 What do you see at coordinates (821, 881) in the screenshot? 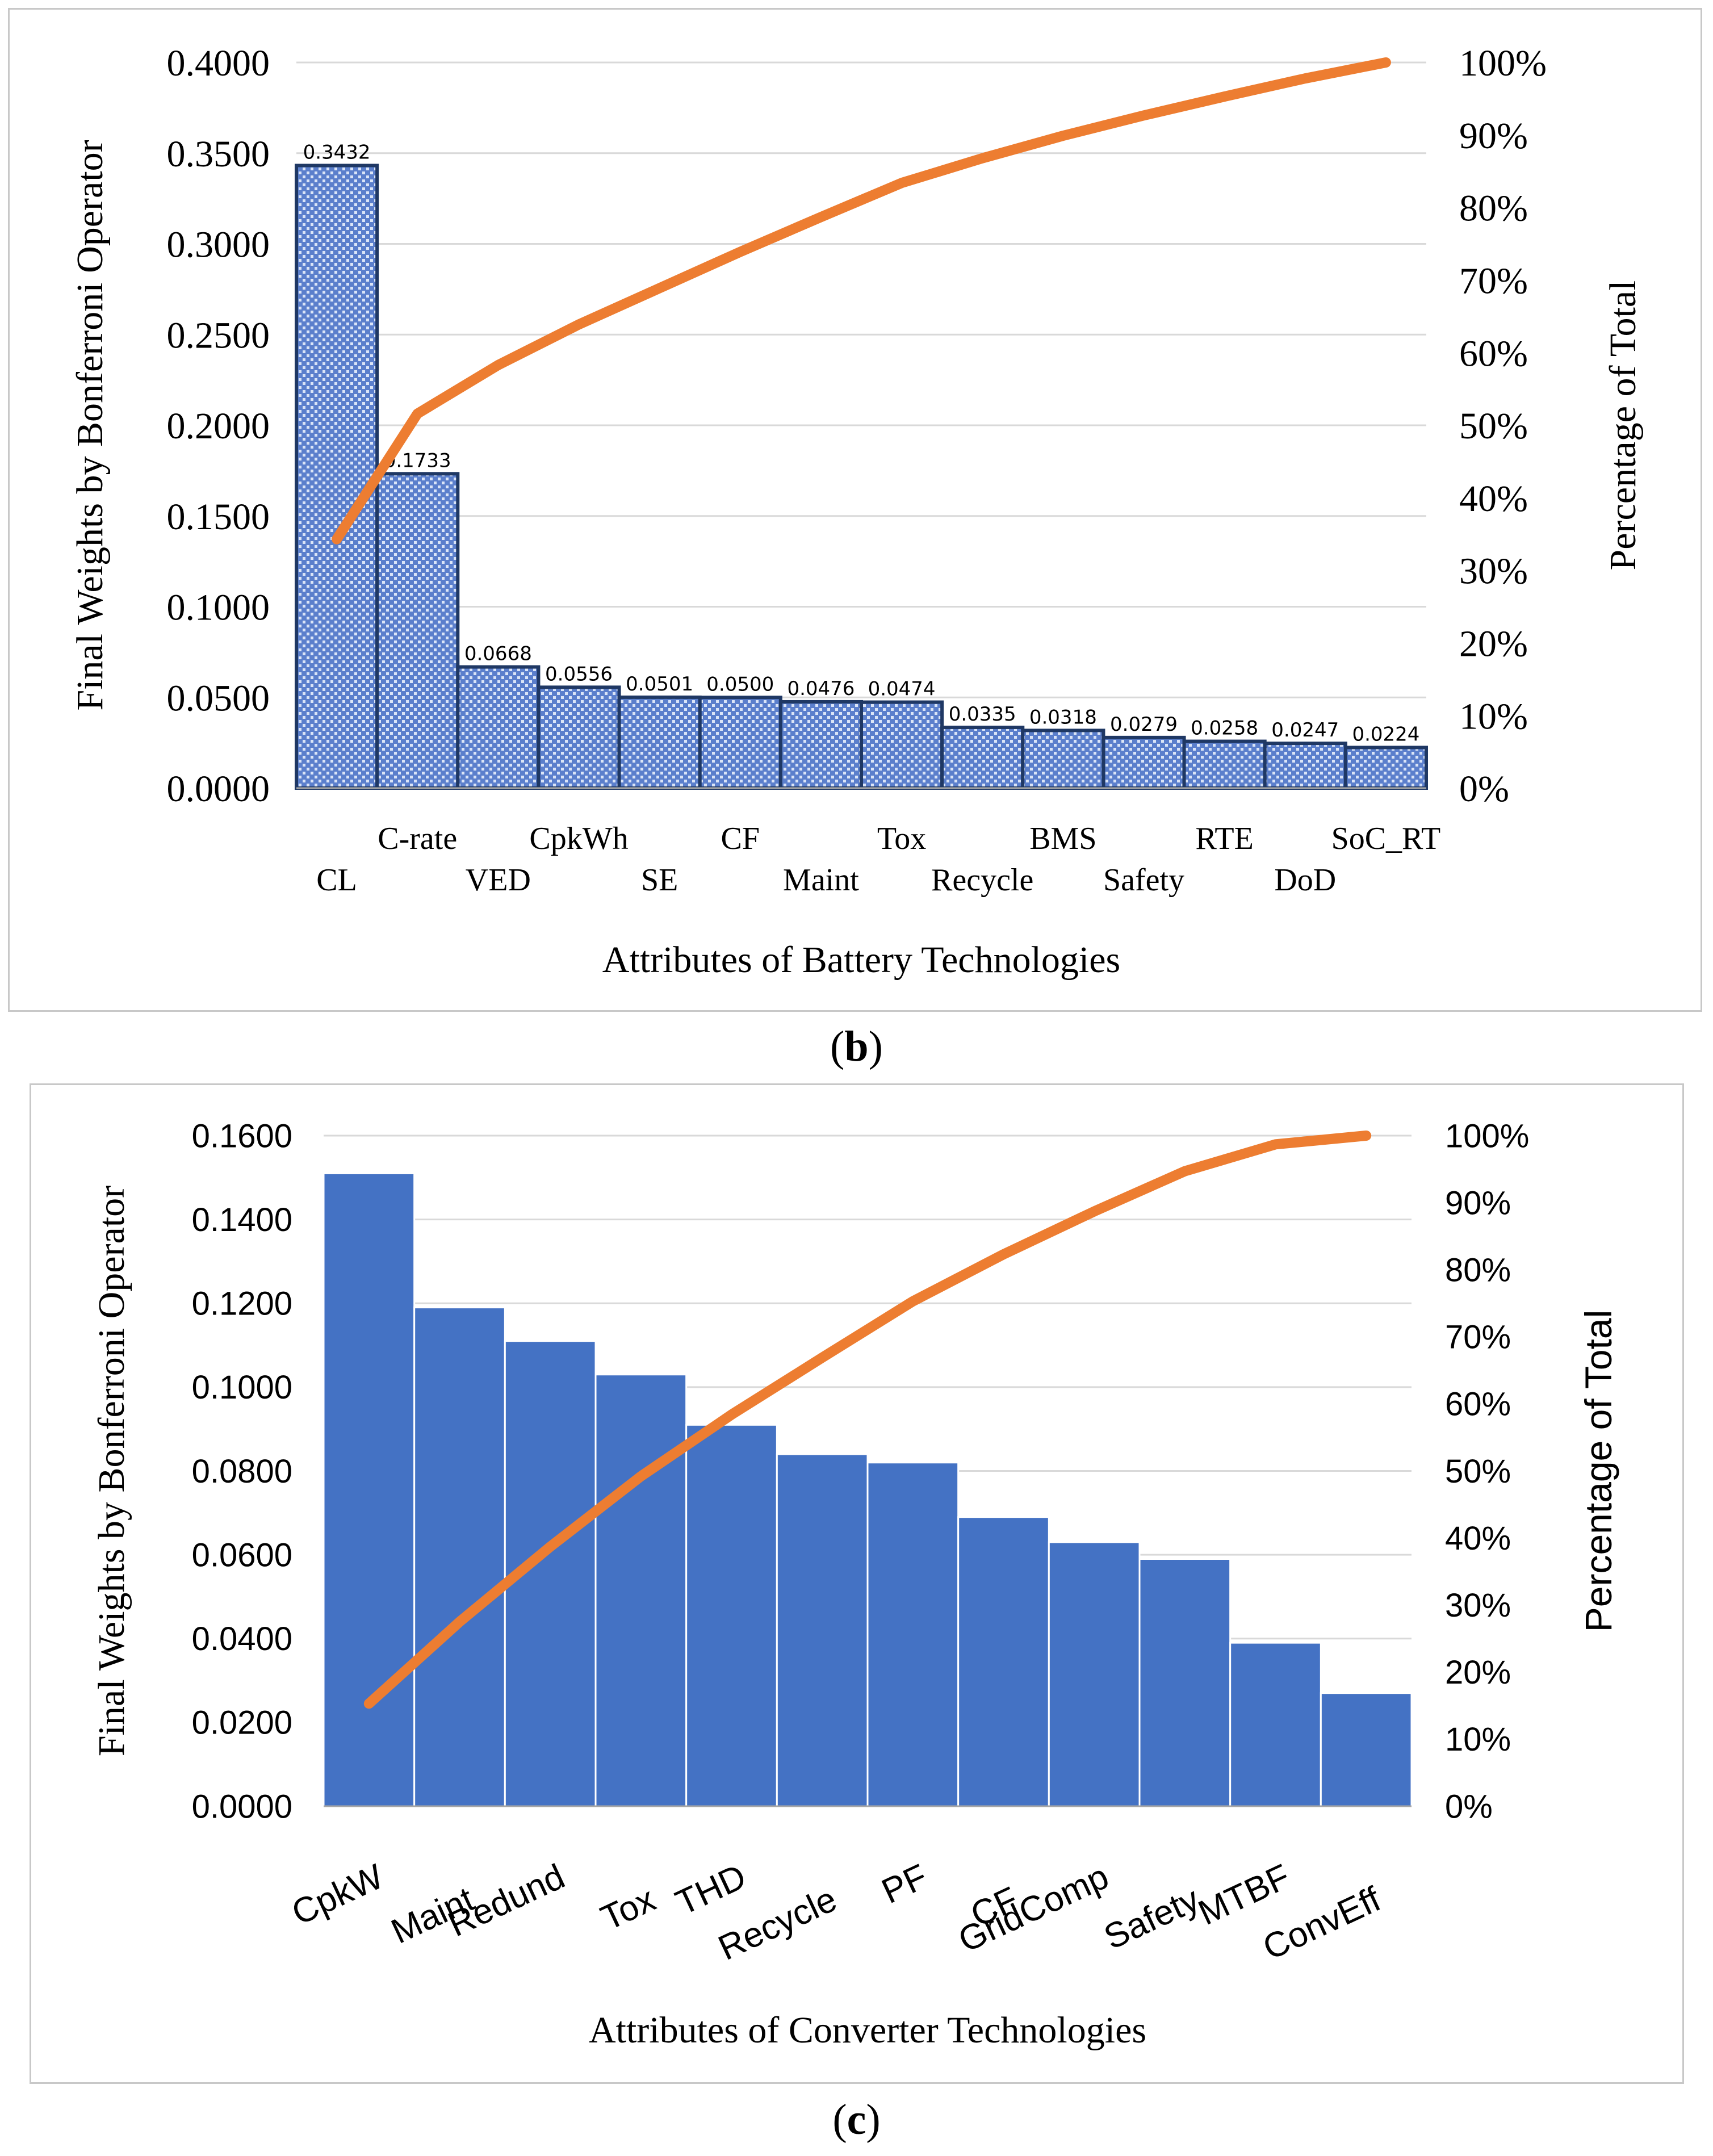
I see `x-tick-label: Maint` at bounding box center [821, 881].